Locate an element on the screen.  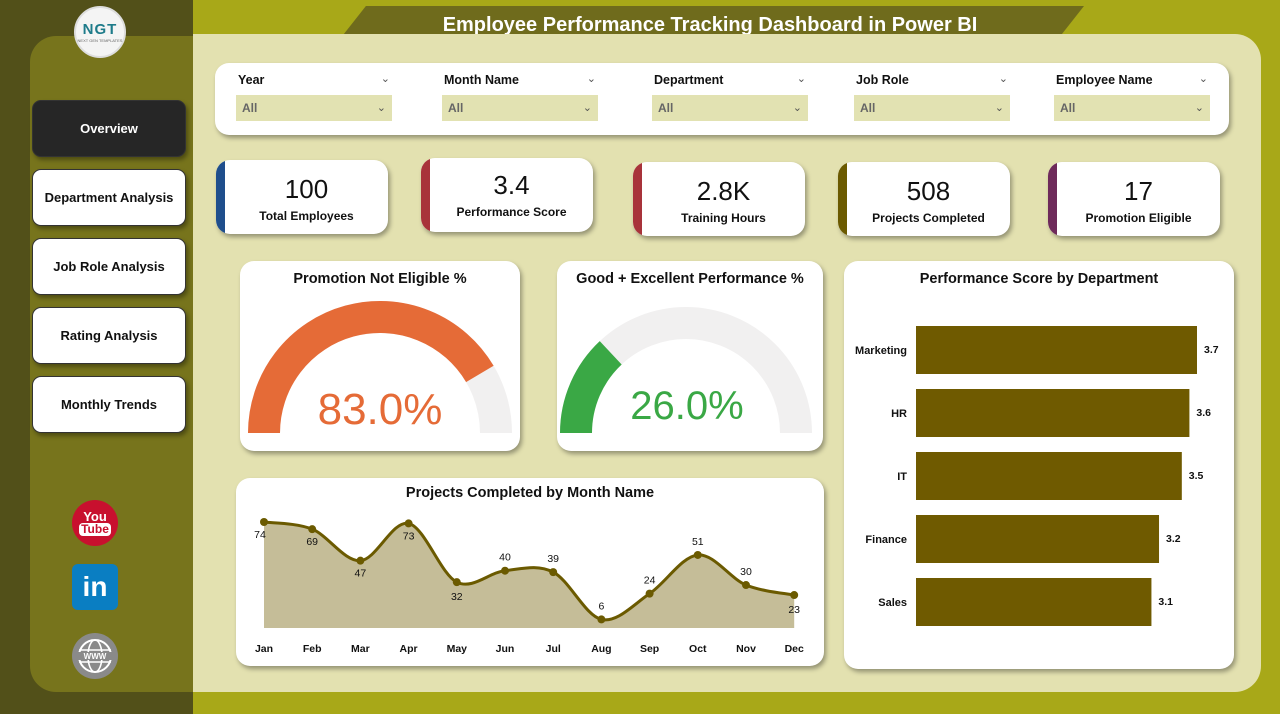
data-label: 30 is located at coordinates (746, 572).